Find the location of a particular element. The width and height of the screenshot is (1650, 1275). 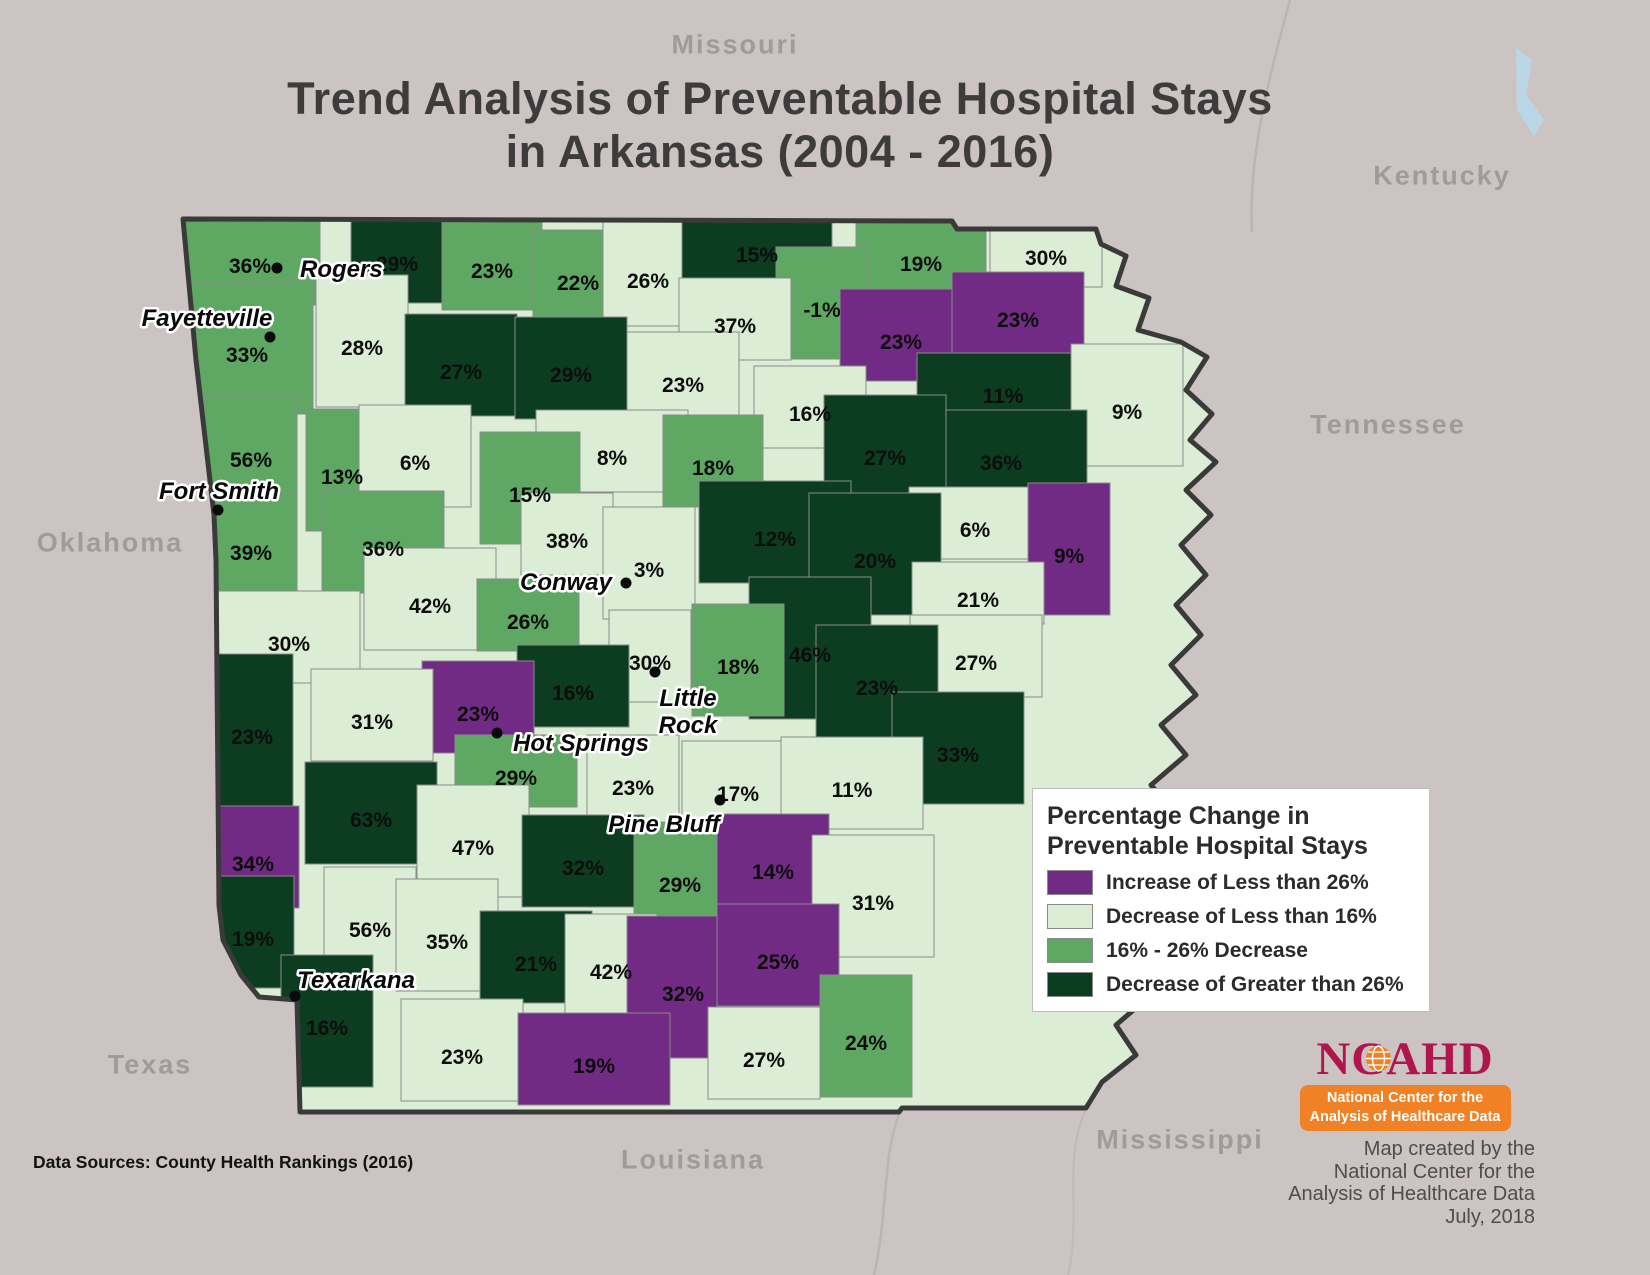

river-line-north is located at coordinates (1271, 116).